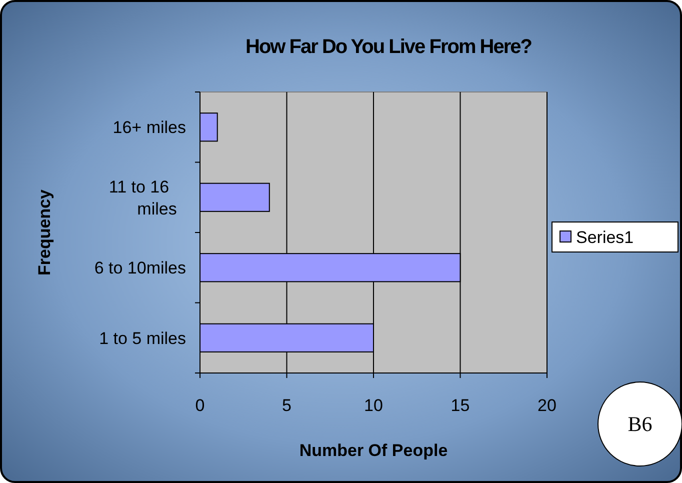  I want to click on y-tick-label: 16+ miles, so click(149, 128).